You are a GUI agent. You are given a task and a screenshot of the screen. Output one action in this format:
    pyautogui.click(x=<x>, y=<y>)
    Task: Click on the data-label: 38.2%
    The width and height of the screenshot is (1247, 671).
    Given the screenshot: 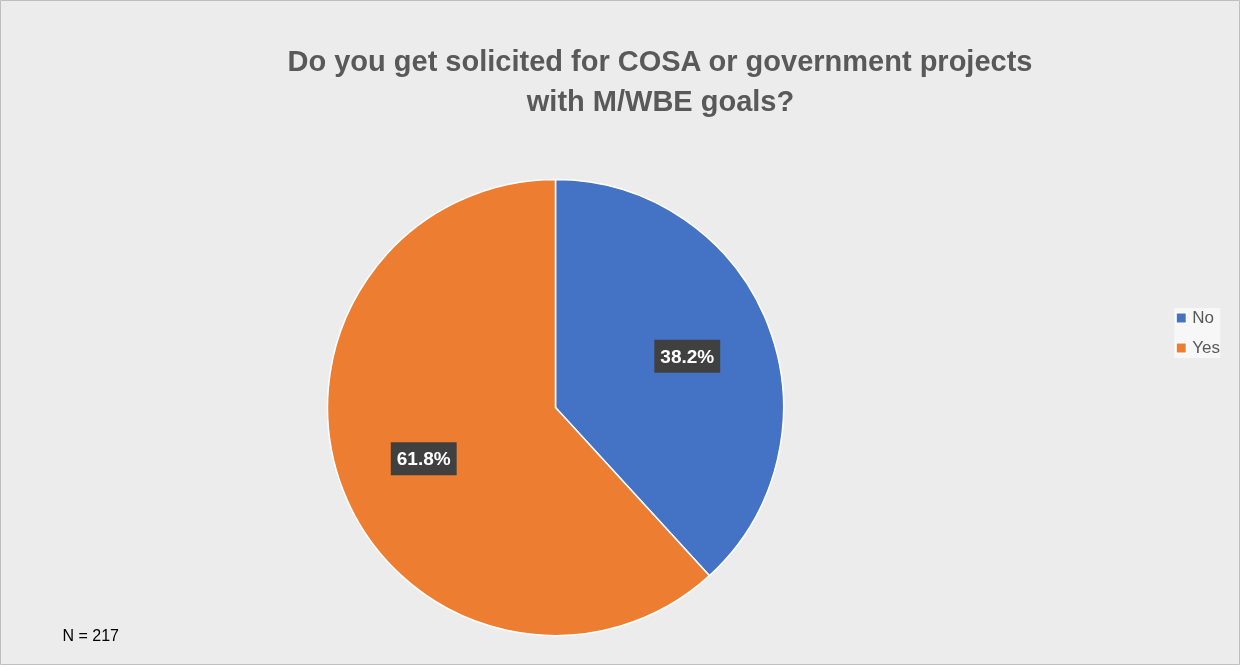 What is the action you would take?
    pyautogui.click(x=687, y=356)
    